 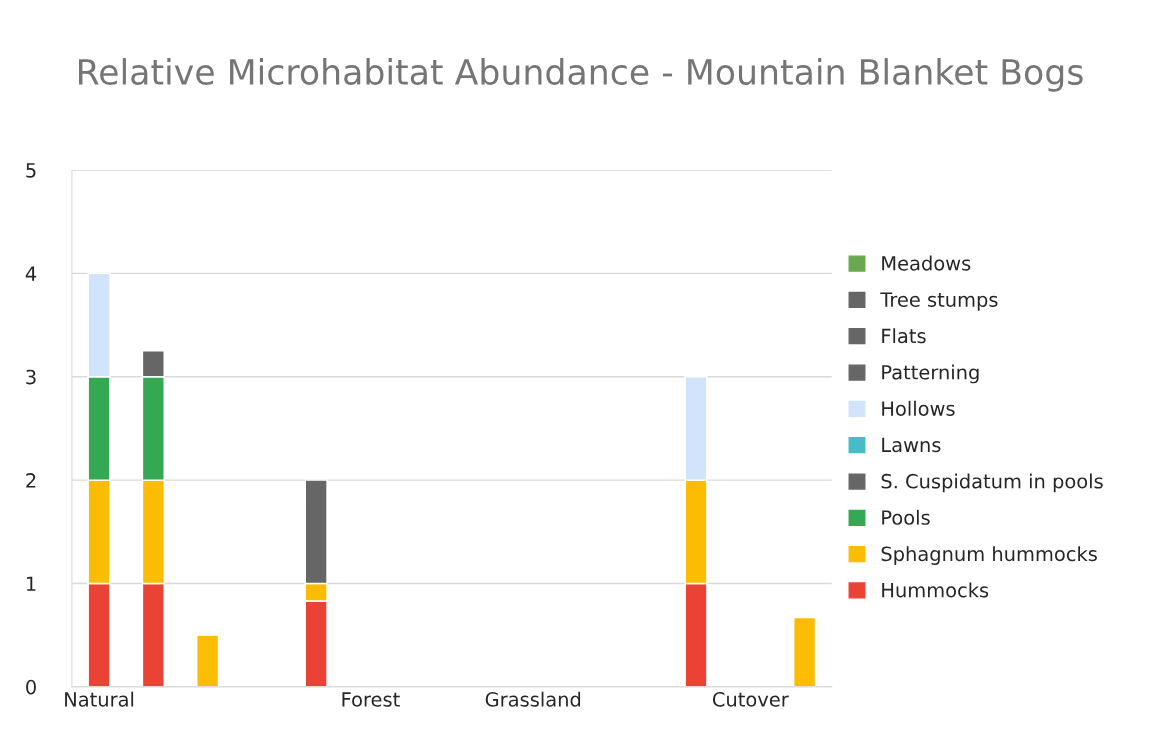 I want to click on legend-label: Hummocks, so click(x=935, y=590).